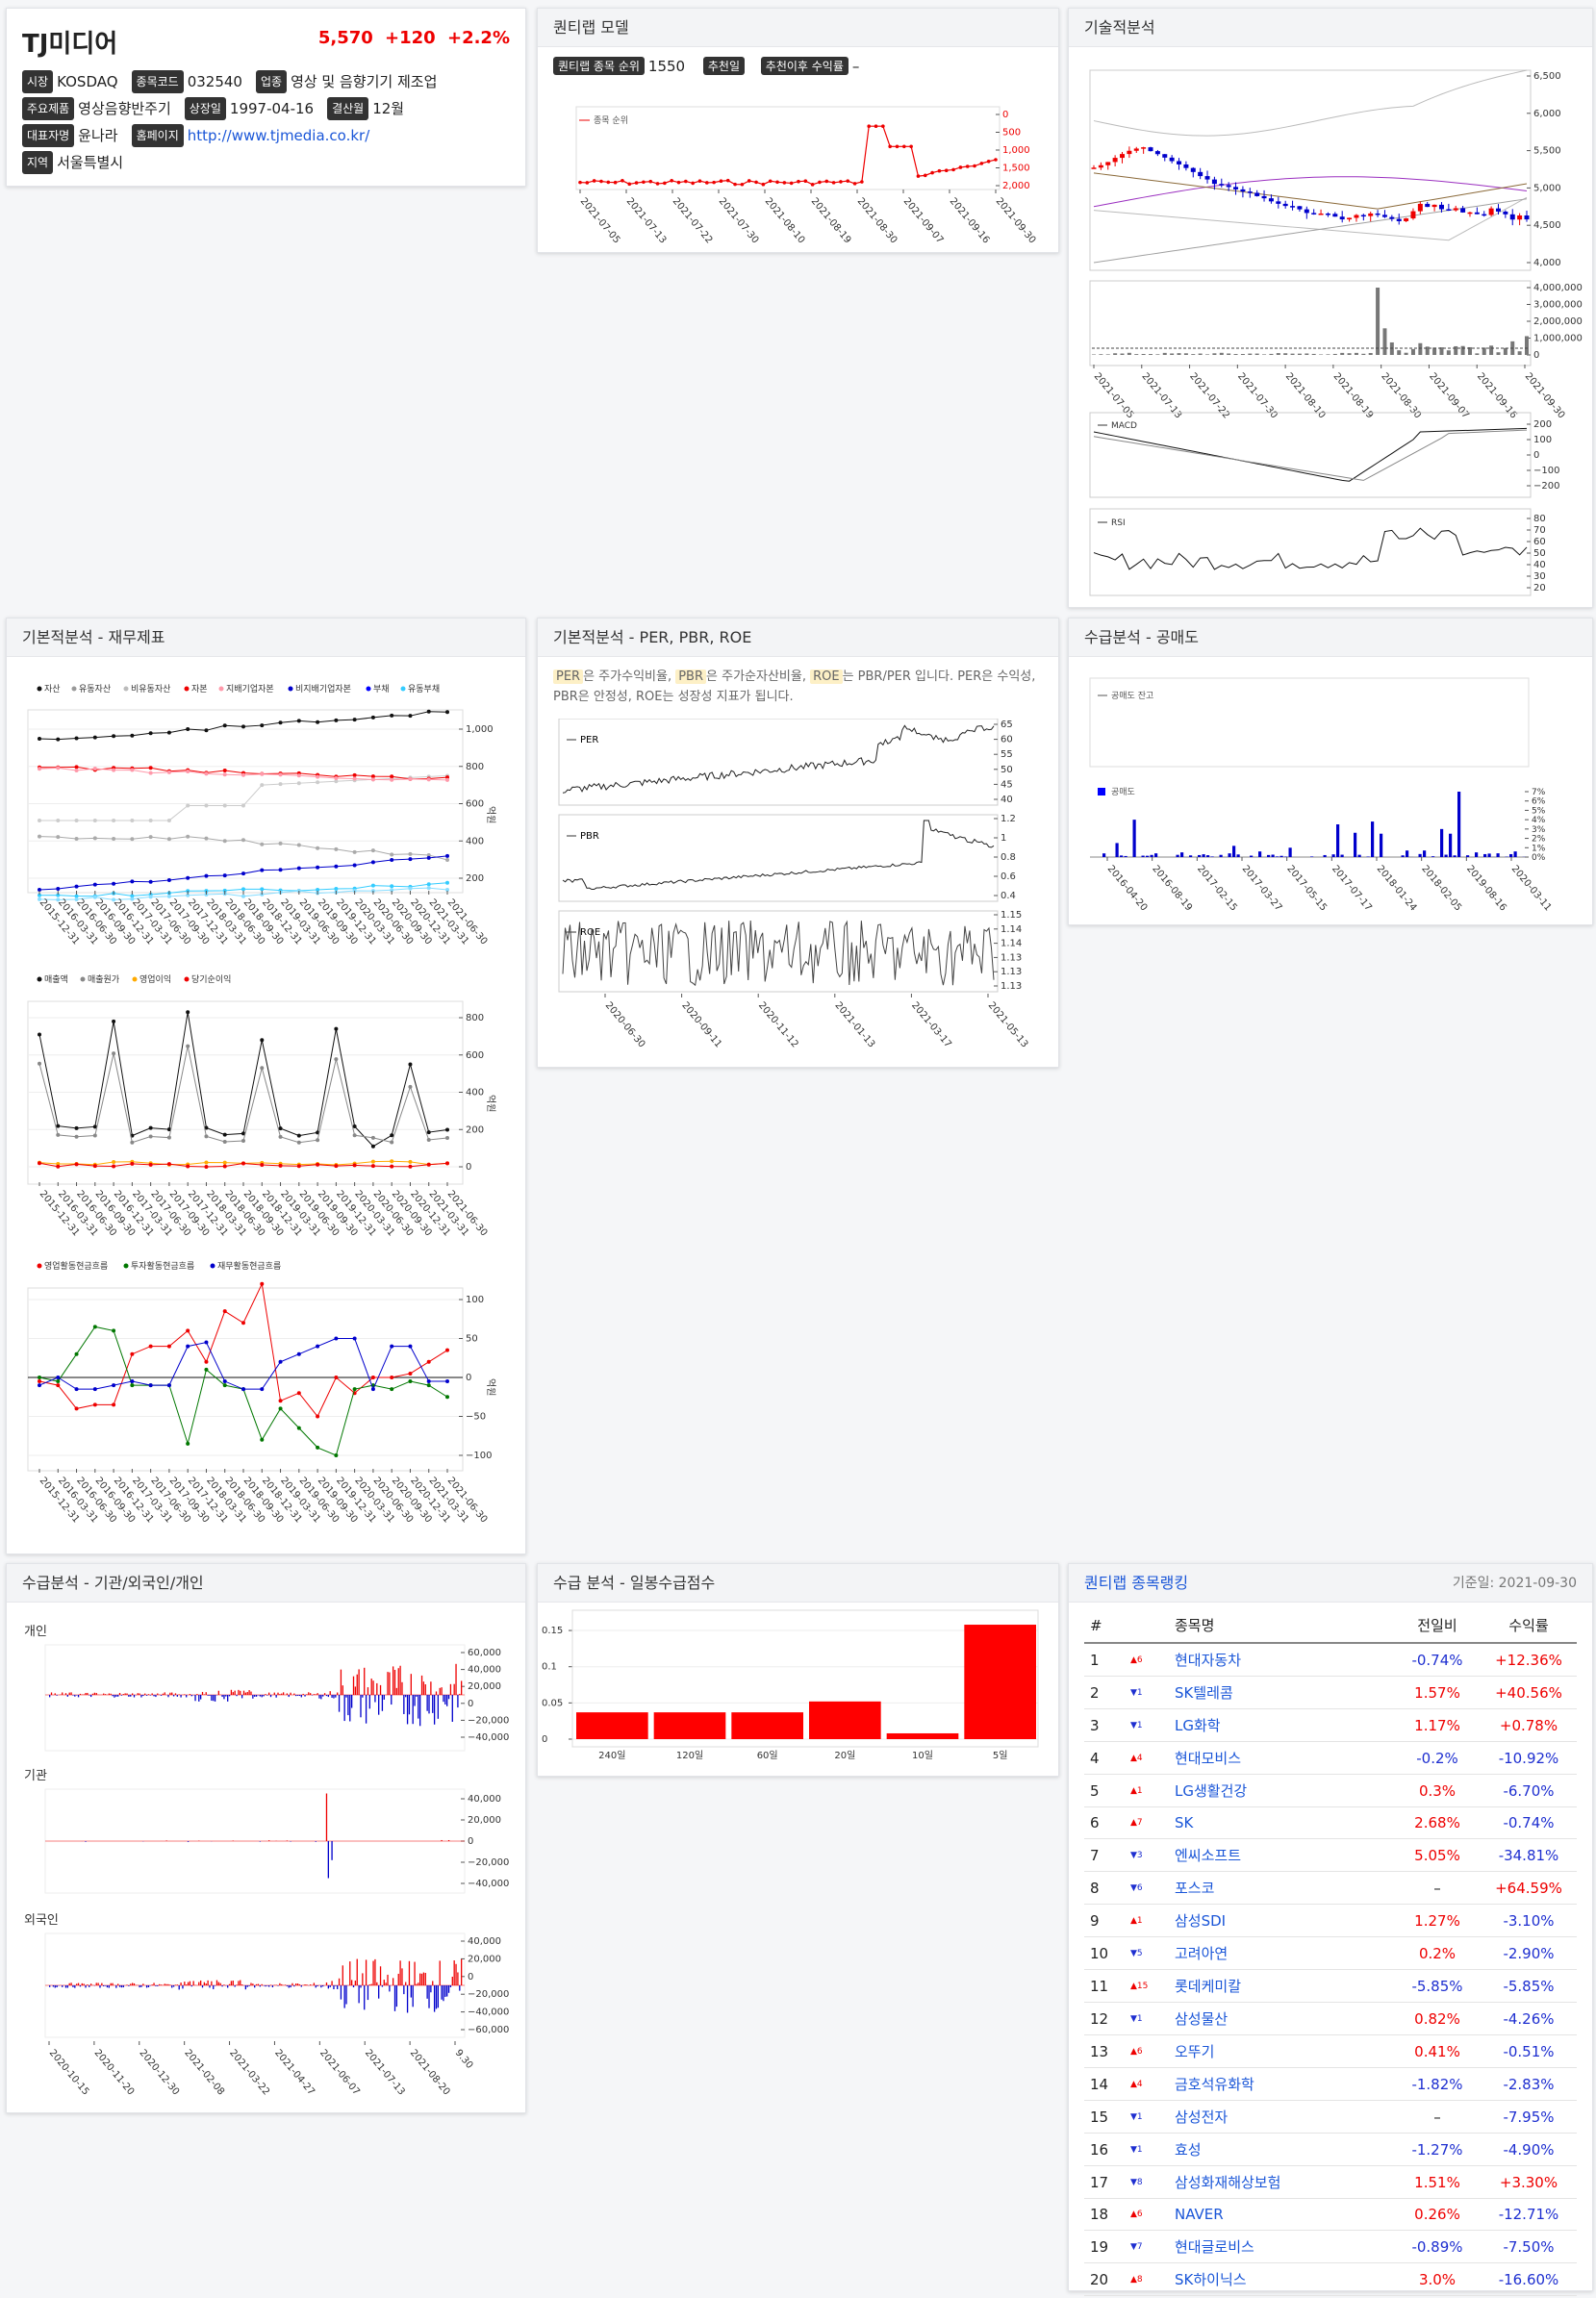  I want to click on industry-label: 업종, so click(272, 81).